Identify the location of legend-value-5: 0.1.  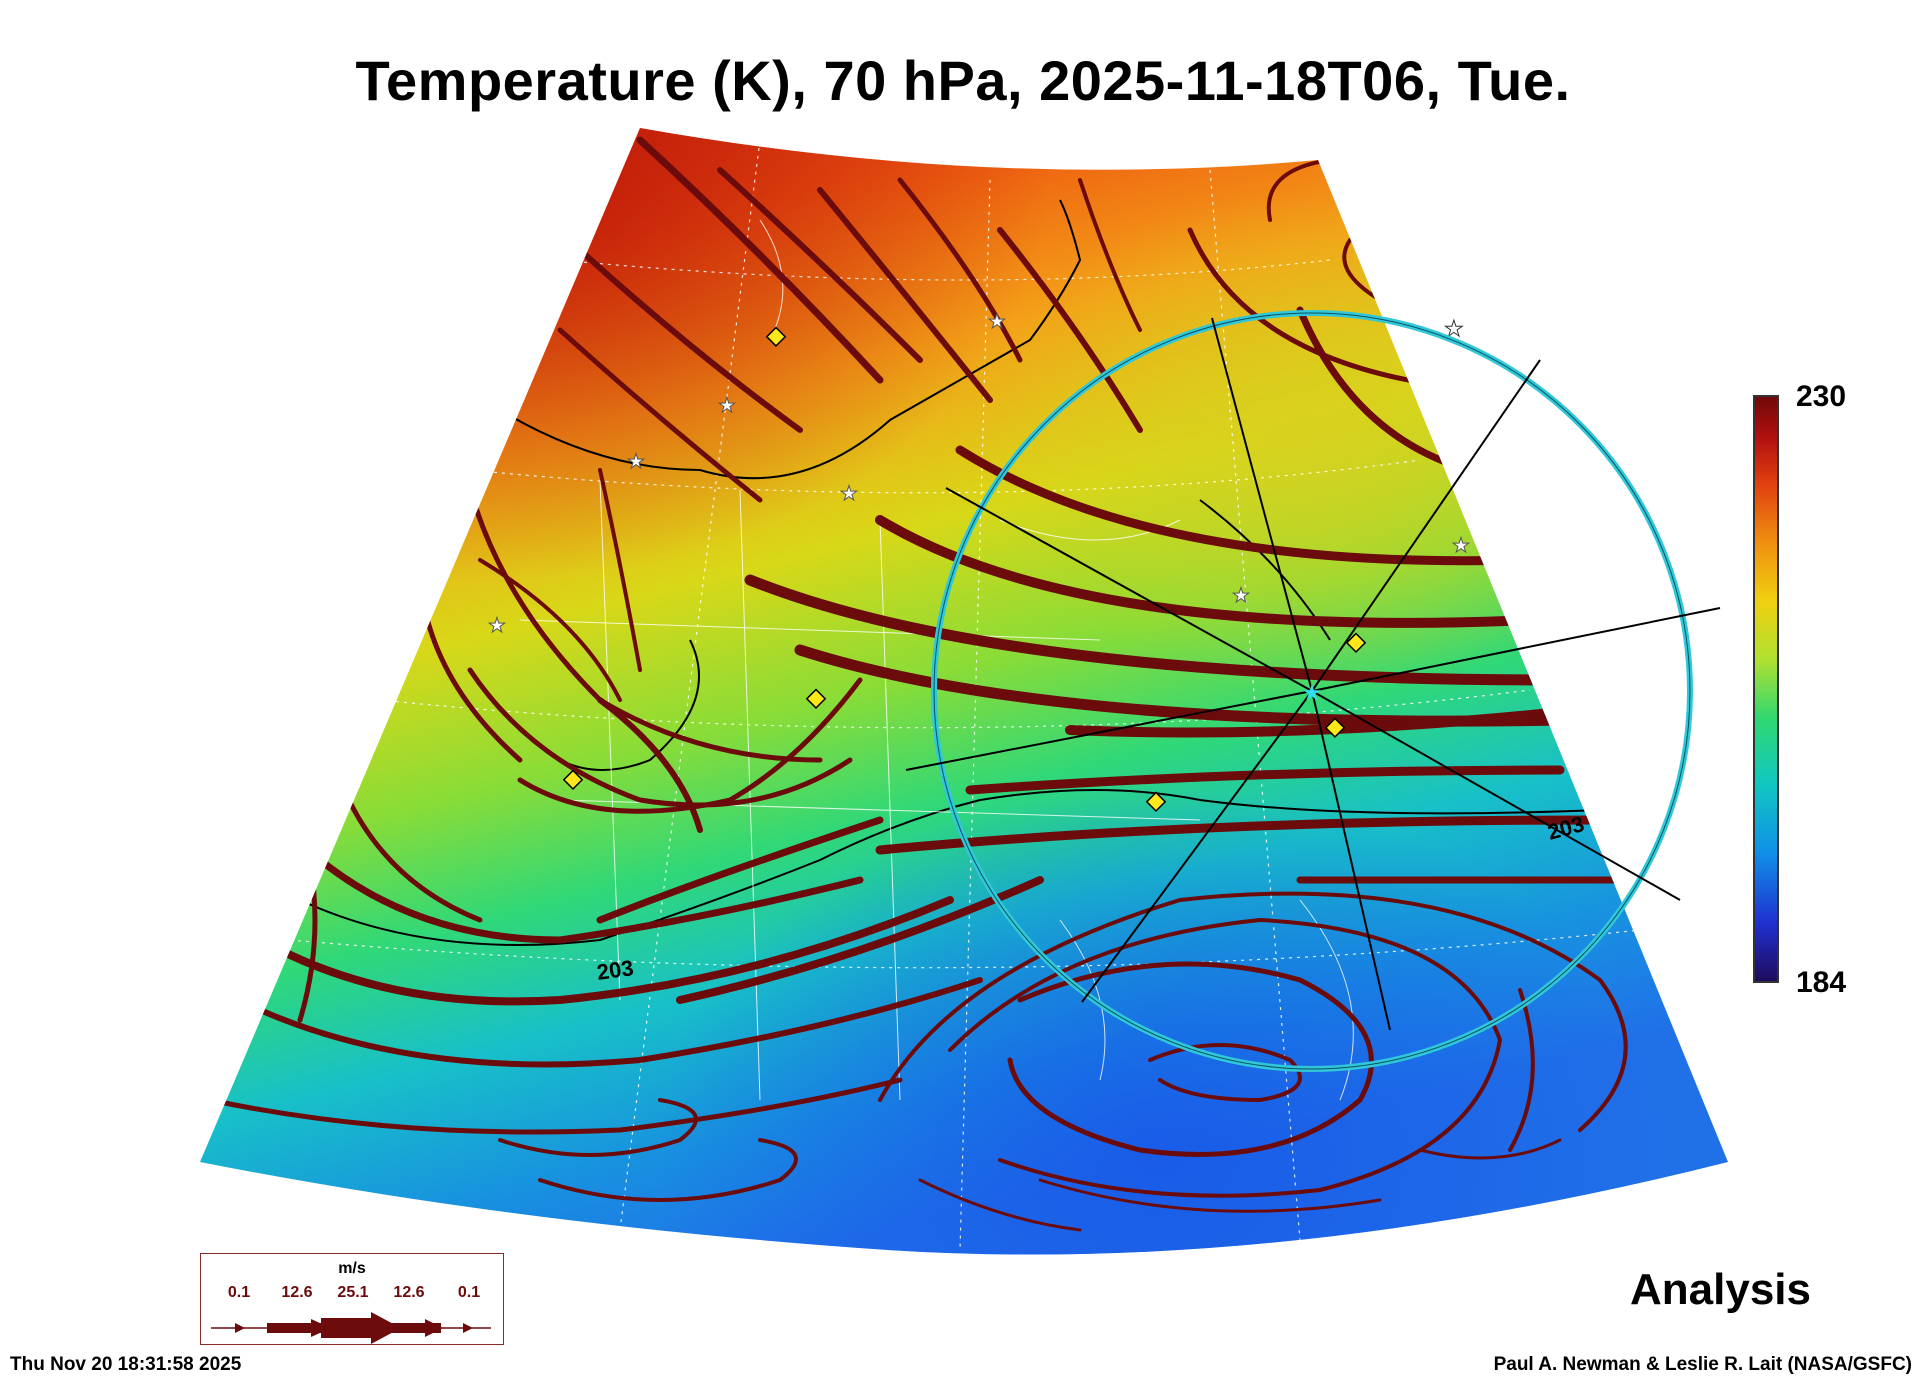
(469, 1292).